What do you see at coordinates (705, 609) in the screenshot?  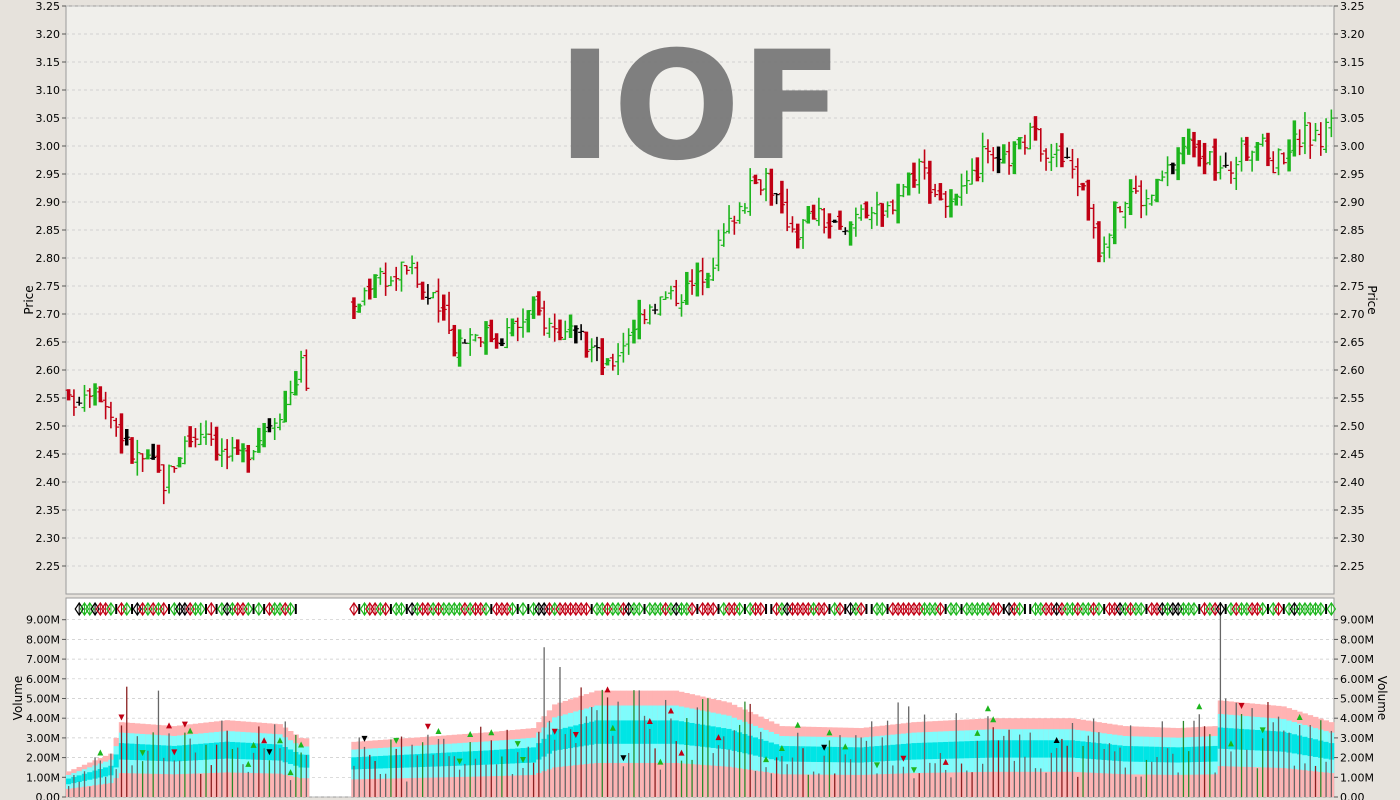 I see `signal-diamond-strip` at bounding box center [705, 609].